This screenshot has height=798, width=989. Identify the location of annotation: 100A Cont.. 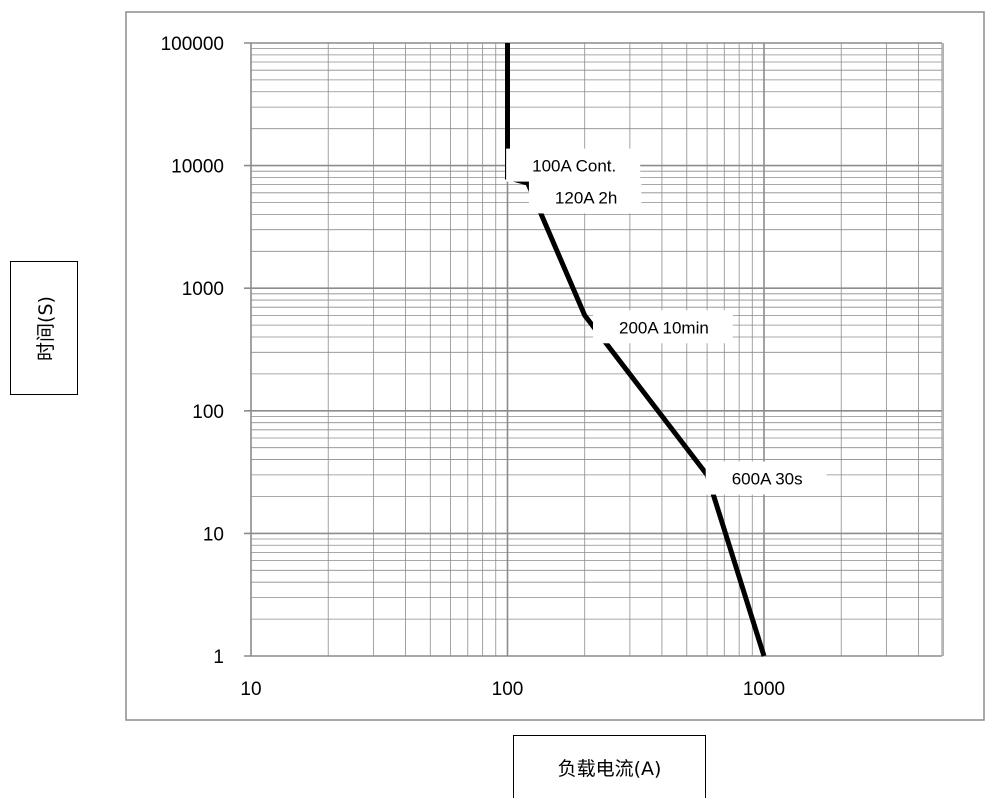
(573, 165).